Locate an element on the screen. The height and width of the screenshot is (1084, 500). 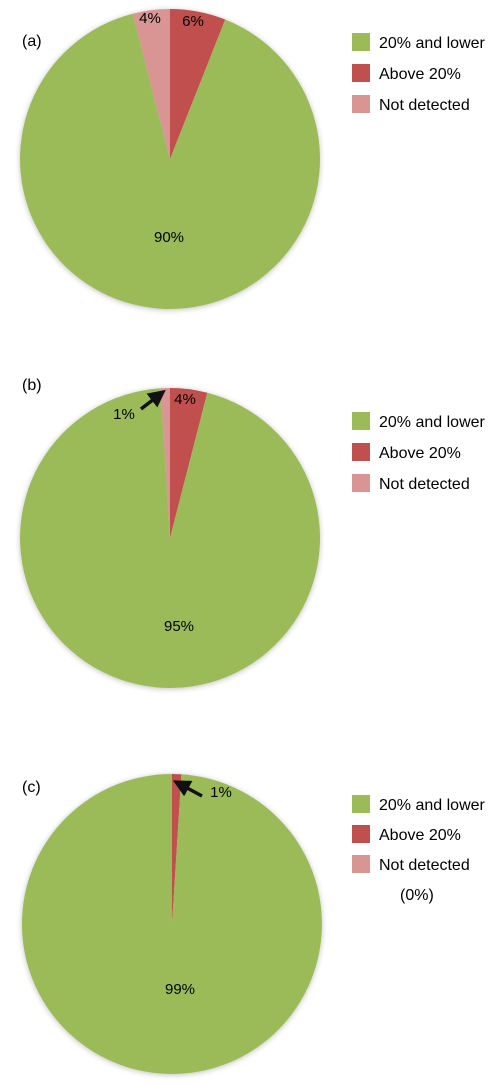
panel-label: (b) is located at coordinates (32, 385).